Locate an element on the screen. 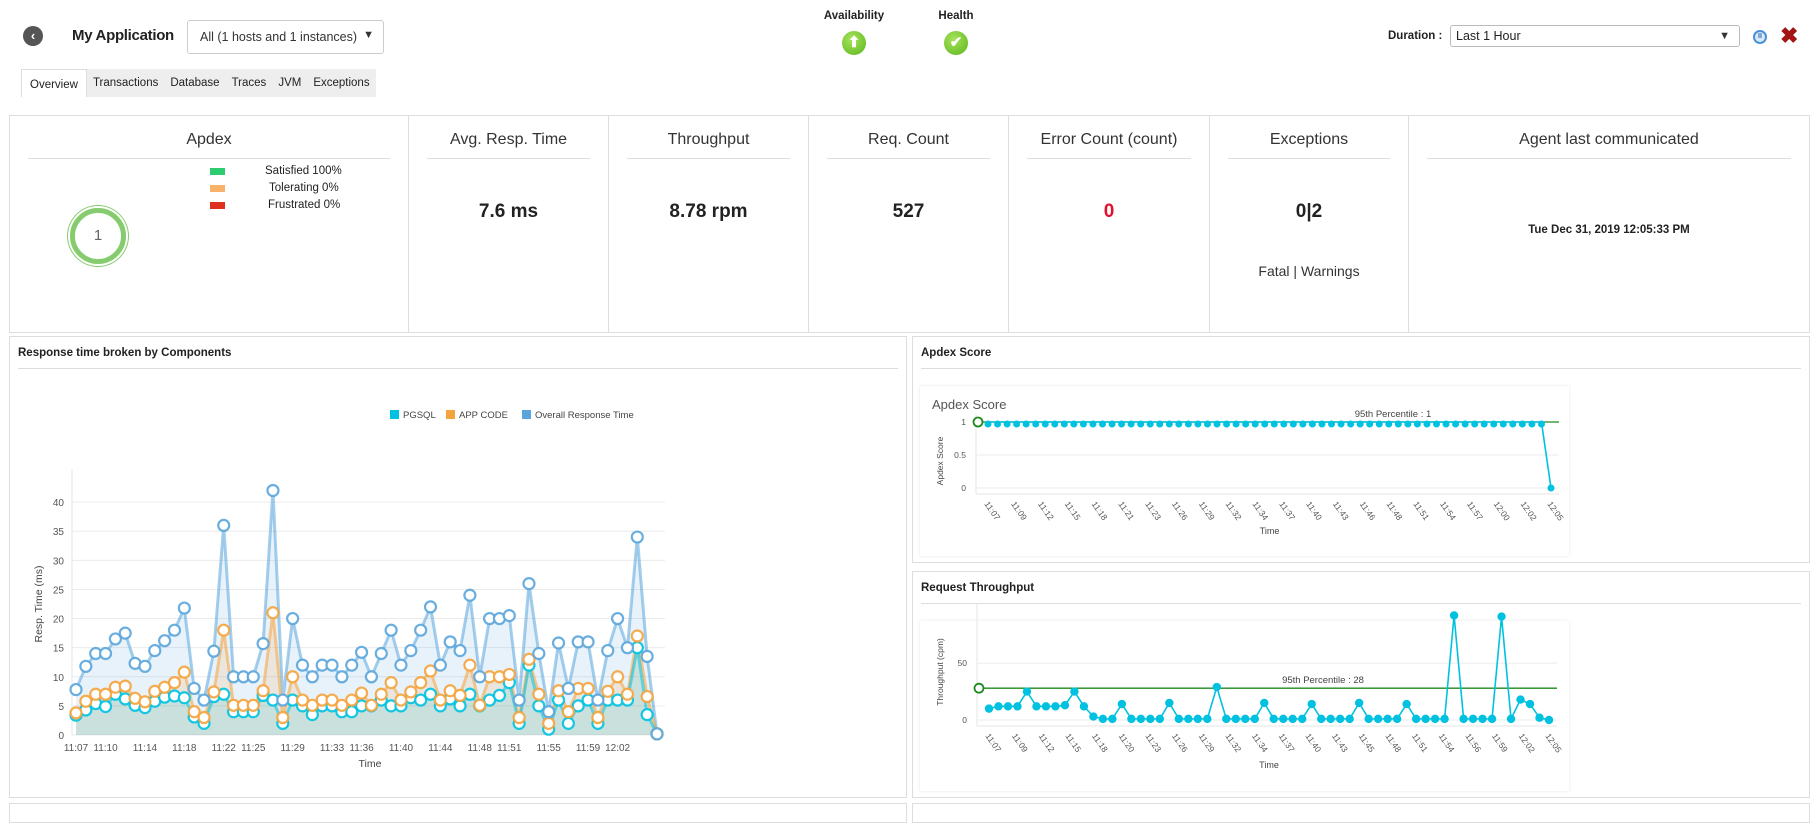  x-tick-label: 11:51 is located at coordinates (1420, 742).